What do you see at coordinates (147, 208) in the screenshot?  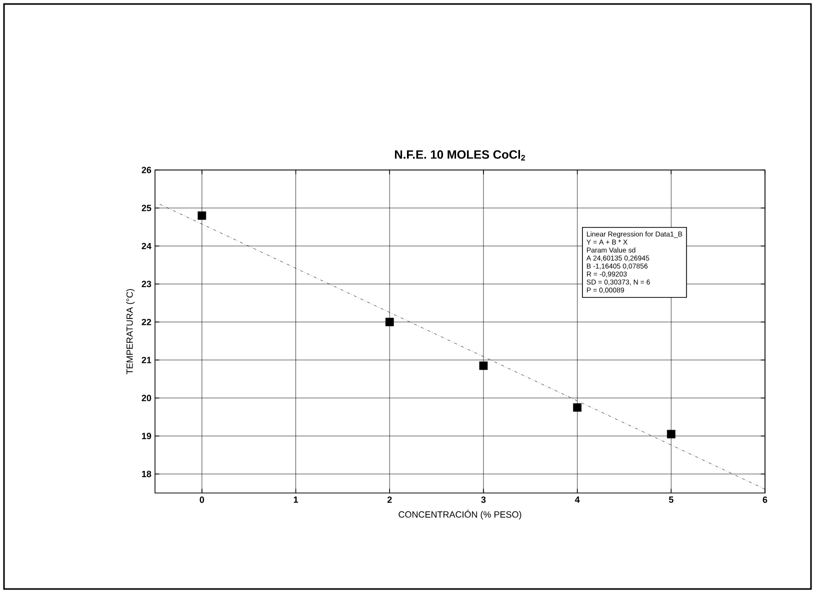 I see `y-tick-label: 25` at bounding box center [147, 208].